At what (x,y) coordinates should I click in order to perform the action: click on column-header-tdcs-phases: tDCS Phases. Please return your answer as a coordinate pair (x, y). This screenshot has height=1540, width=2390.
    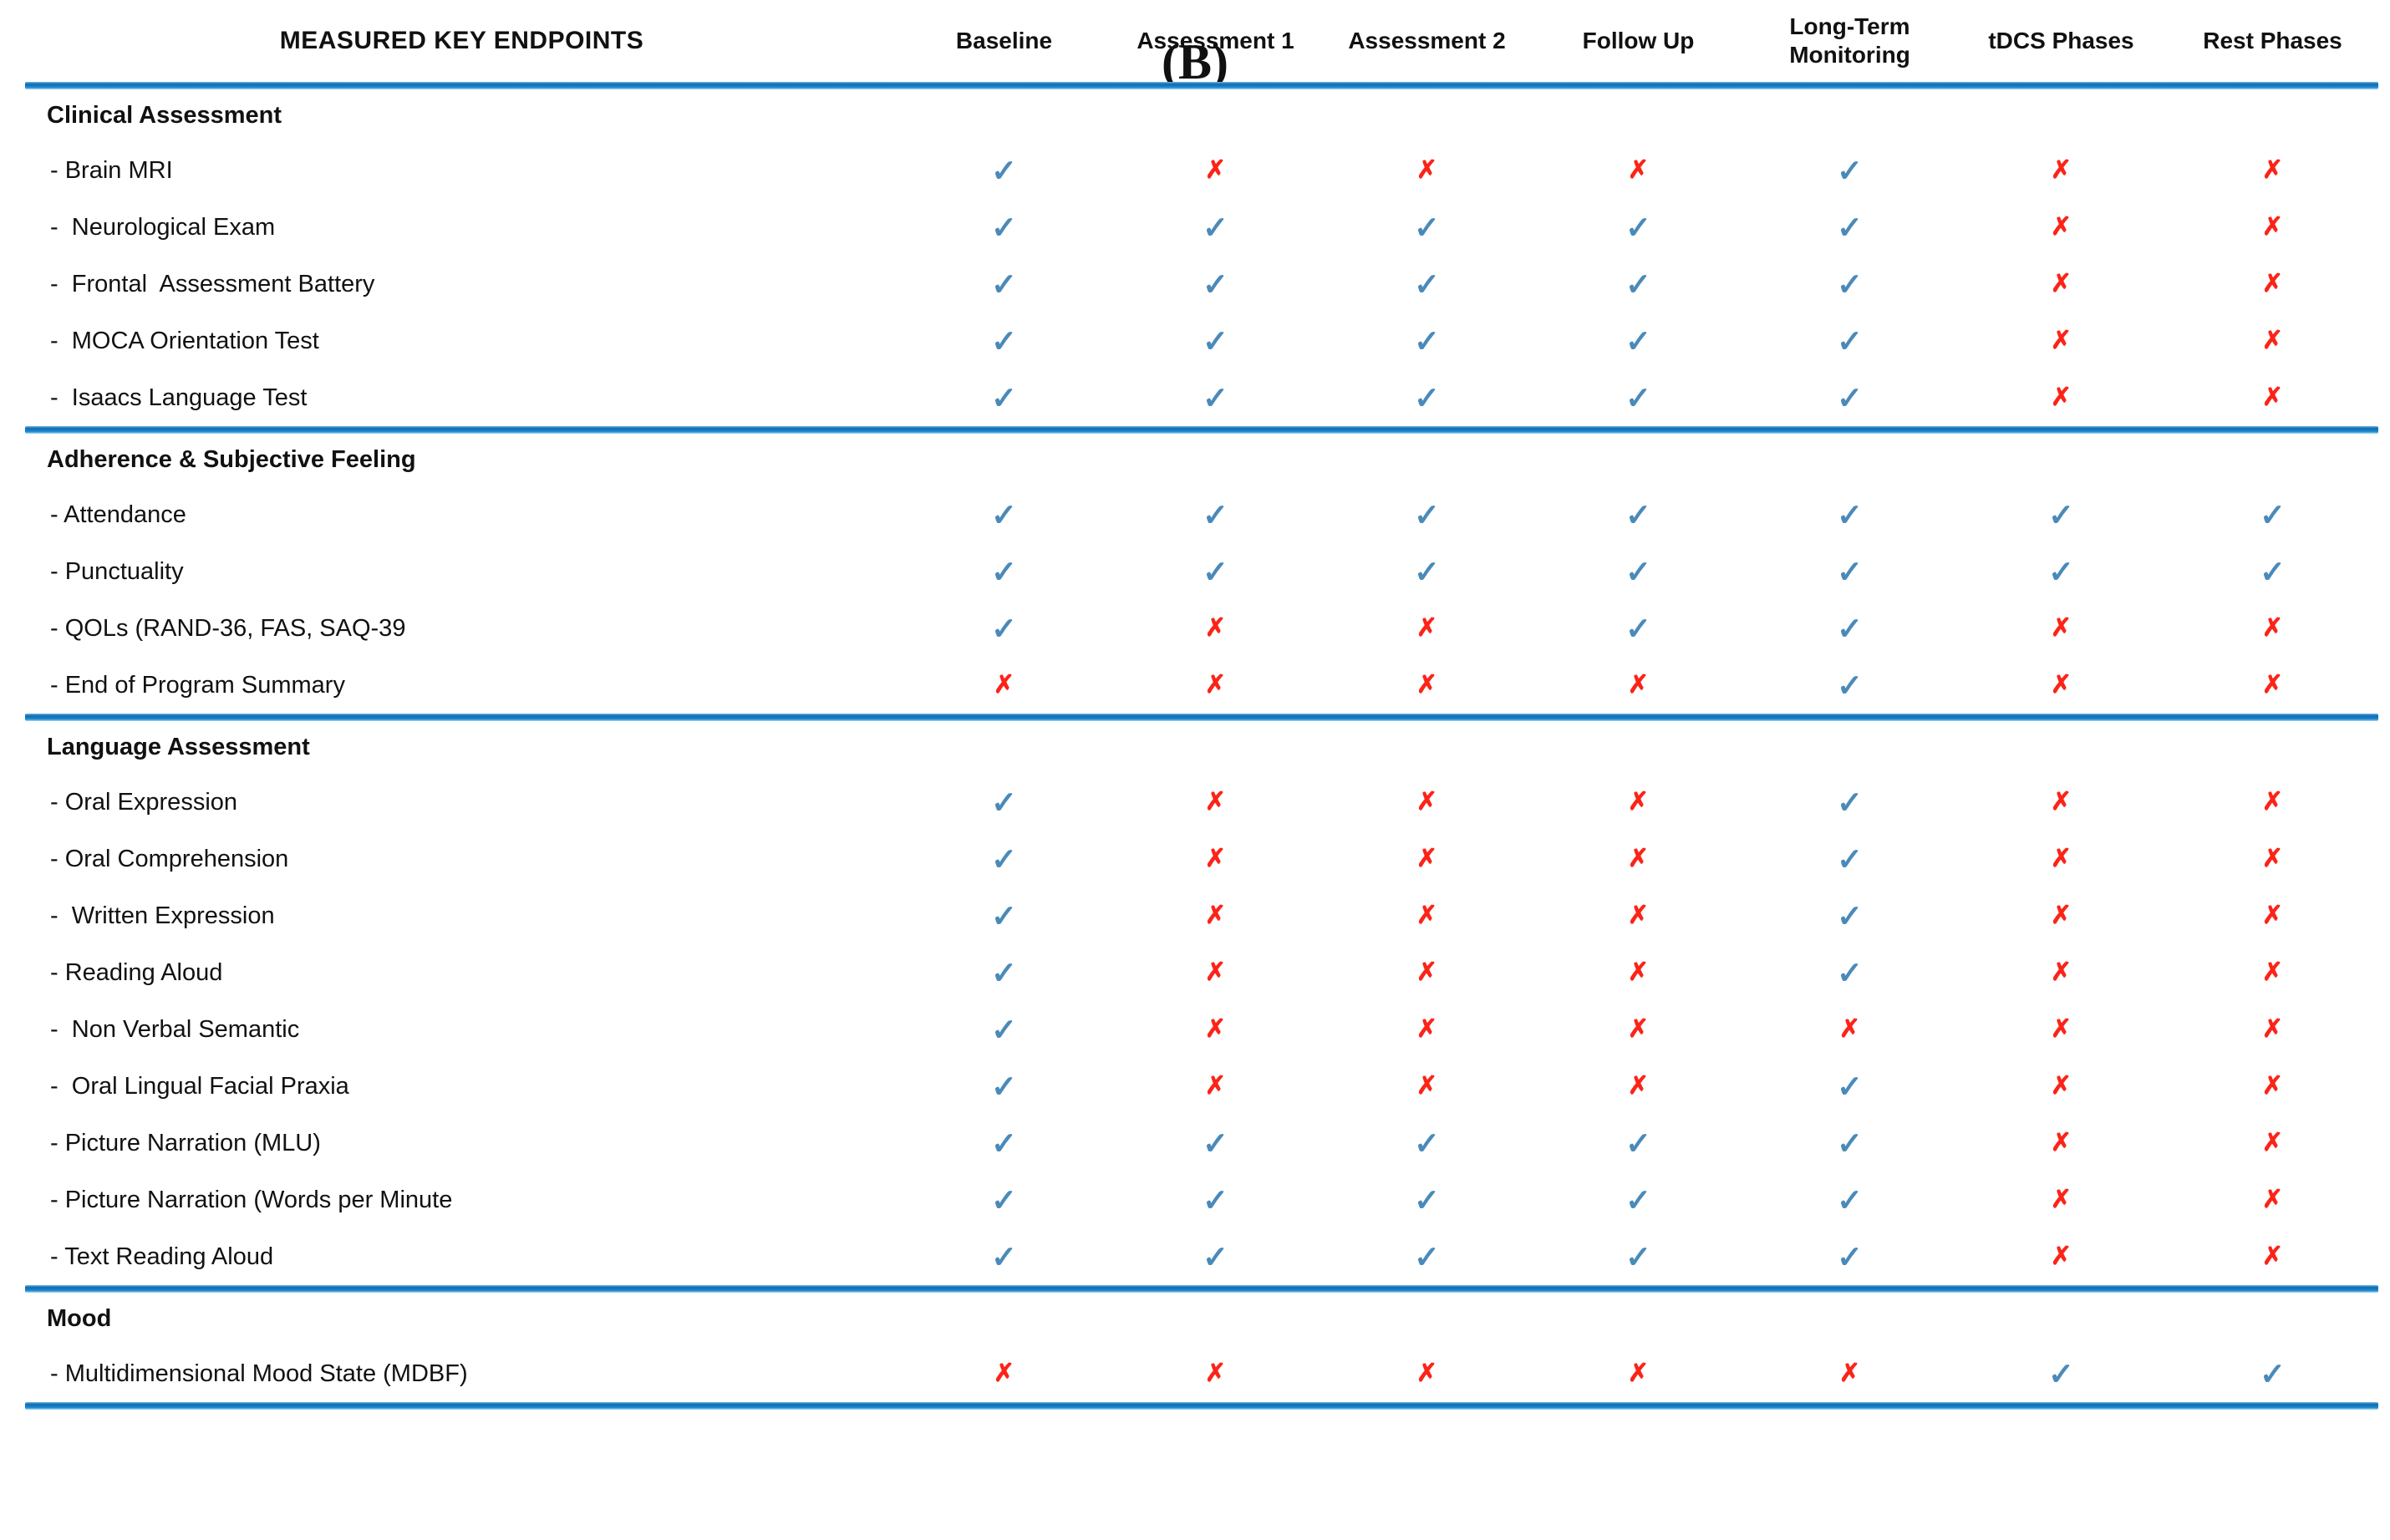
    Looking at the image, I should click on (2061, 41).